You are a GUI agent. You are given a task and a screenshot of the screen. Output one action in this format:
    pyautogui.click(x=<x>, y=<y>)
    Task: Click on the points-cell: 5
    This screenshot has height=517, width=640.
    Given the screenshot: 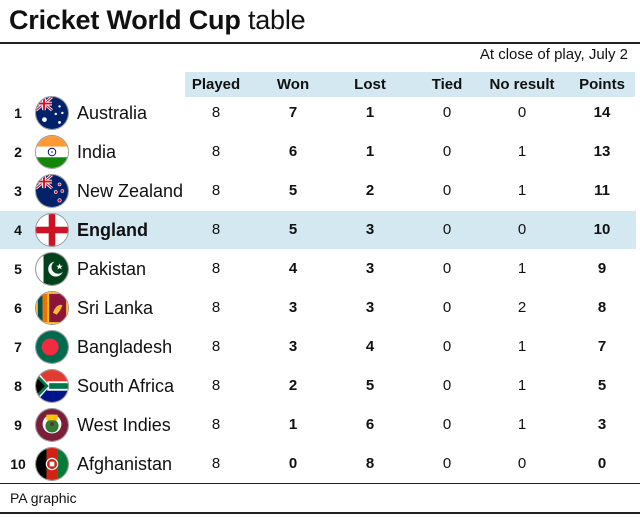 What is the action you would take?
    pyautogui.click(x=602, y=385)
    